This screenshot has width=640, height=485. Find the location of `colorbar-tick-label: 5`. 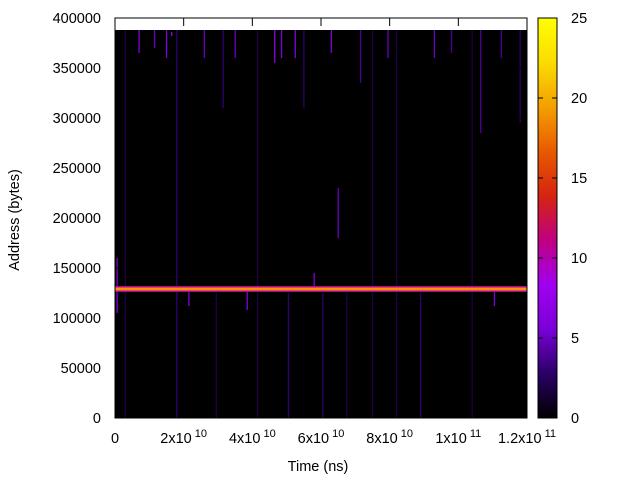

colorbar-tick-label: 5 is located at coordinates (575, 339).